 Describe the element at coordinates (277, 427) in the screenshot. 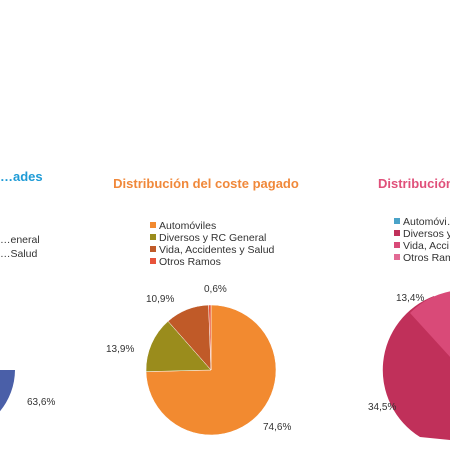

I see `chart-2-data-label-1: 74,6%` at that location.